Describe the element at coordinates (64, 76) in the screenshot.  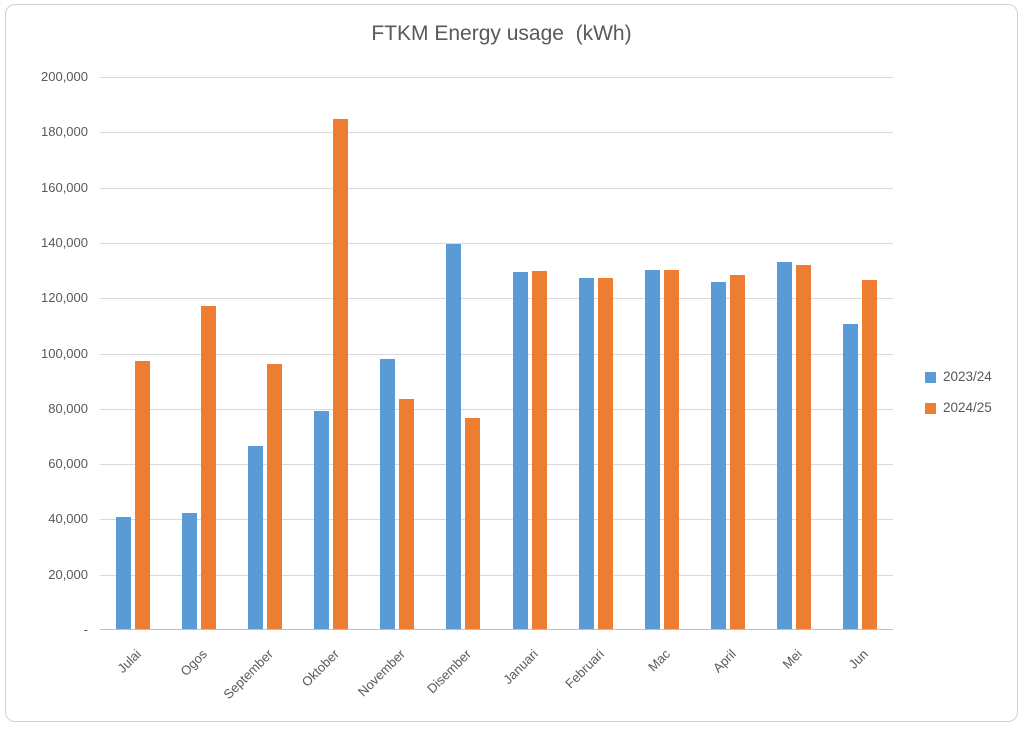
I see `y-axis-tick-label: 200,000` at that location.